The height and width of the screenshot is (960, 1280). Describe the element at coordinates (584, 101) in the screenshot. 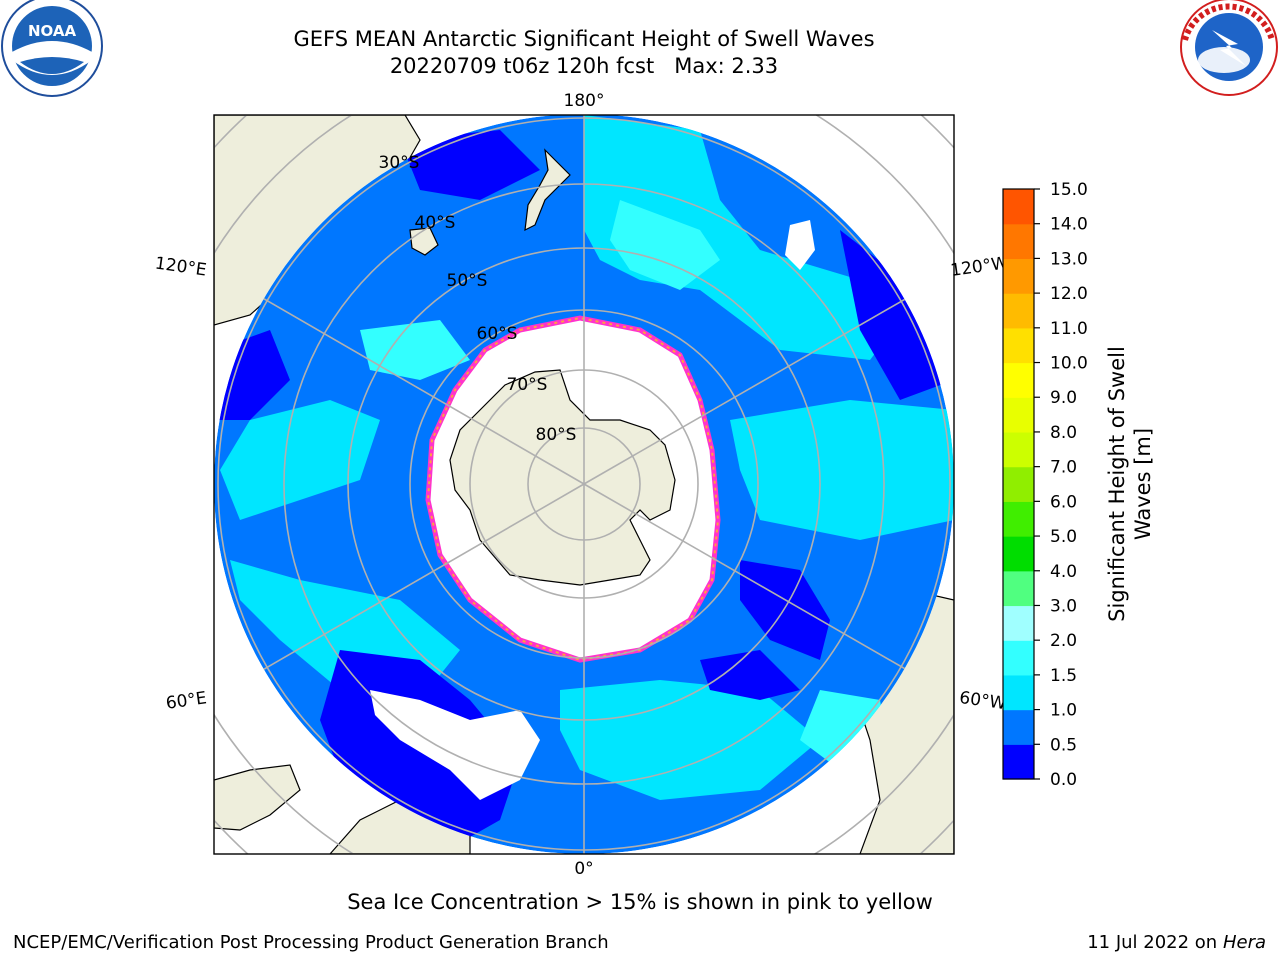

I see `lon-label-180: 180°` at that location.